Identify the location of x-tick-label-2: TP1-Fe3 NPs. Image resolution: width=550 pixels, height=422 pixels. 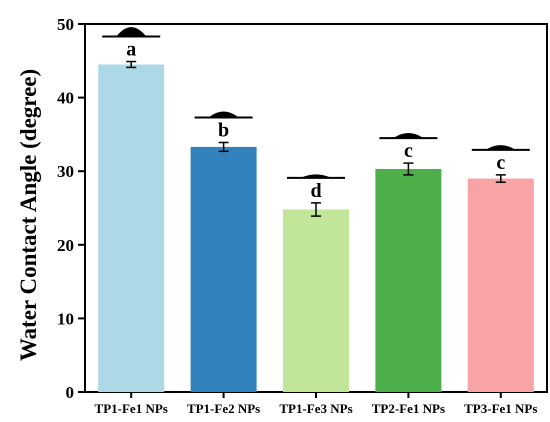
(315, 408).